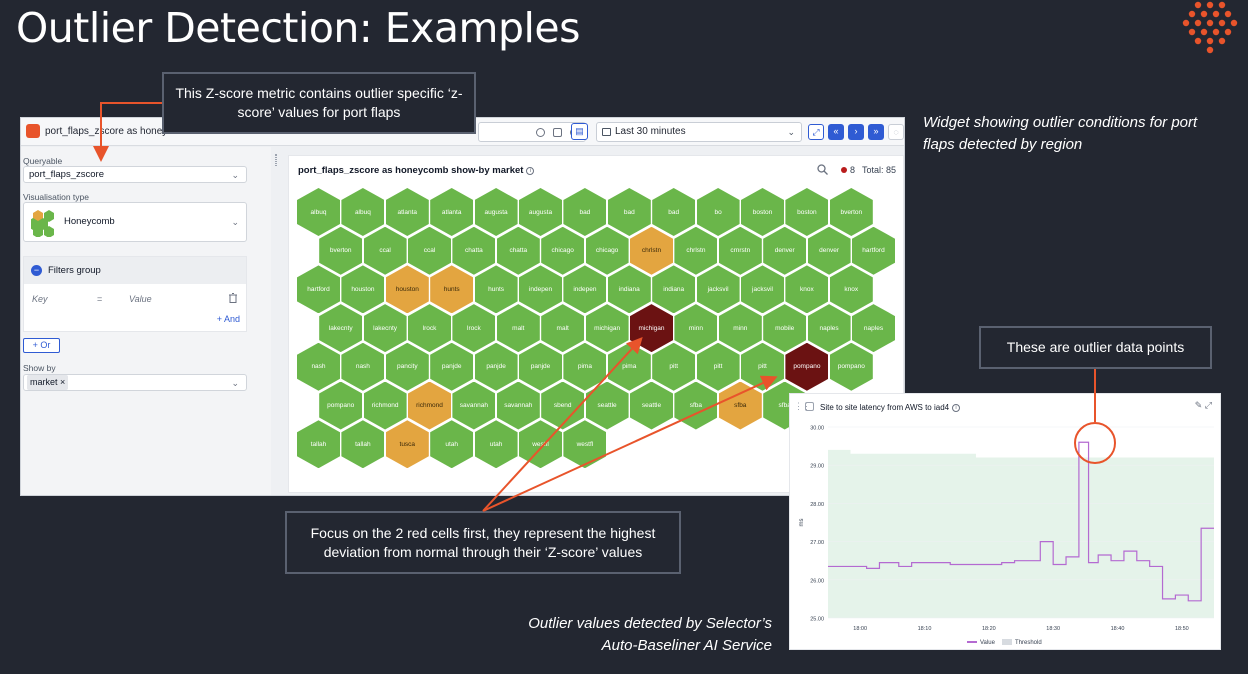 Image resolution: width=1248 pixels, height=674 pixels. What do you see at coordinates (607, 405) in the screenshot?
I see `honeycomb-cell-seattle: seattle` at bounding box center [607, 405].